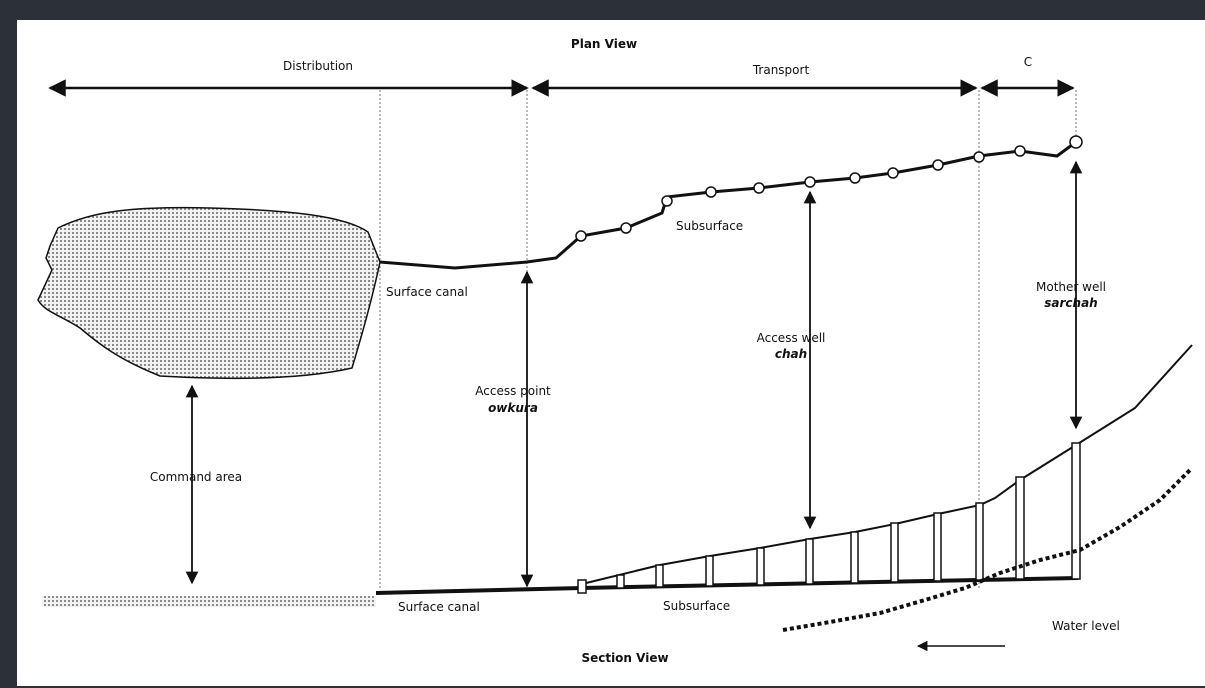 This screenshot has height=688, width=1205. Describe the element at coordinates (439, 607) in the screenshot. I see `surface-canal-section-label: Surface canal` at that location.